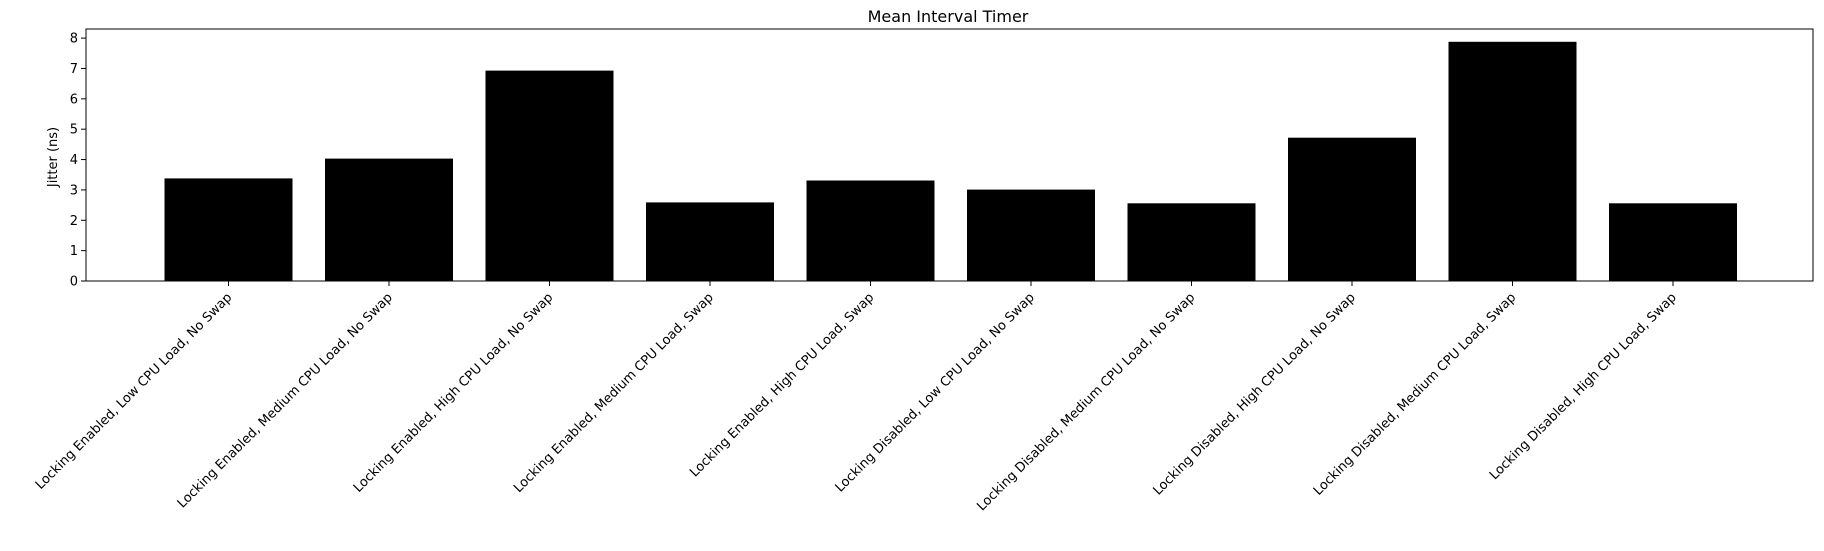  What do you see at coordinates (1255, 394) in the screenshot?
I see `x-tick-label: Locking Disabled, High CPU Load, No Swap` at bounding box center [1255, 394].